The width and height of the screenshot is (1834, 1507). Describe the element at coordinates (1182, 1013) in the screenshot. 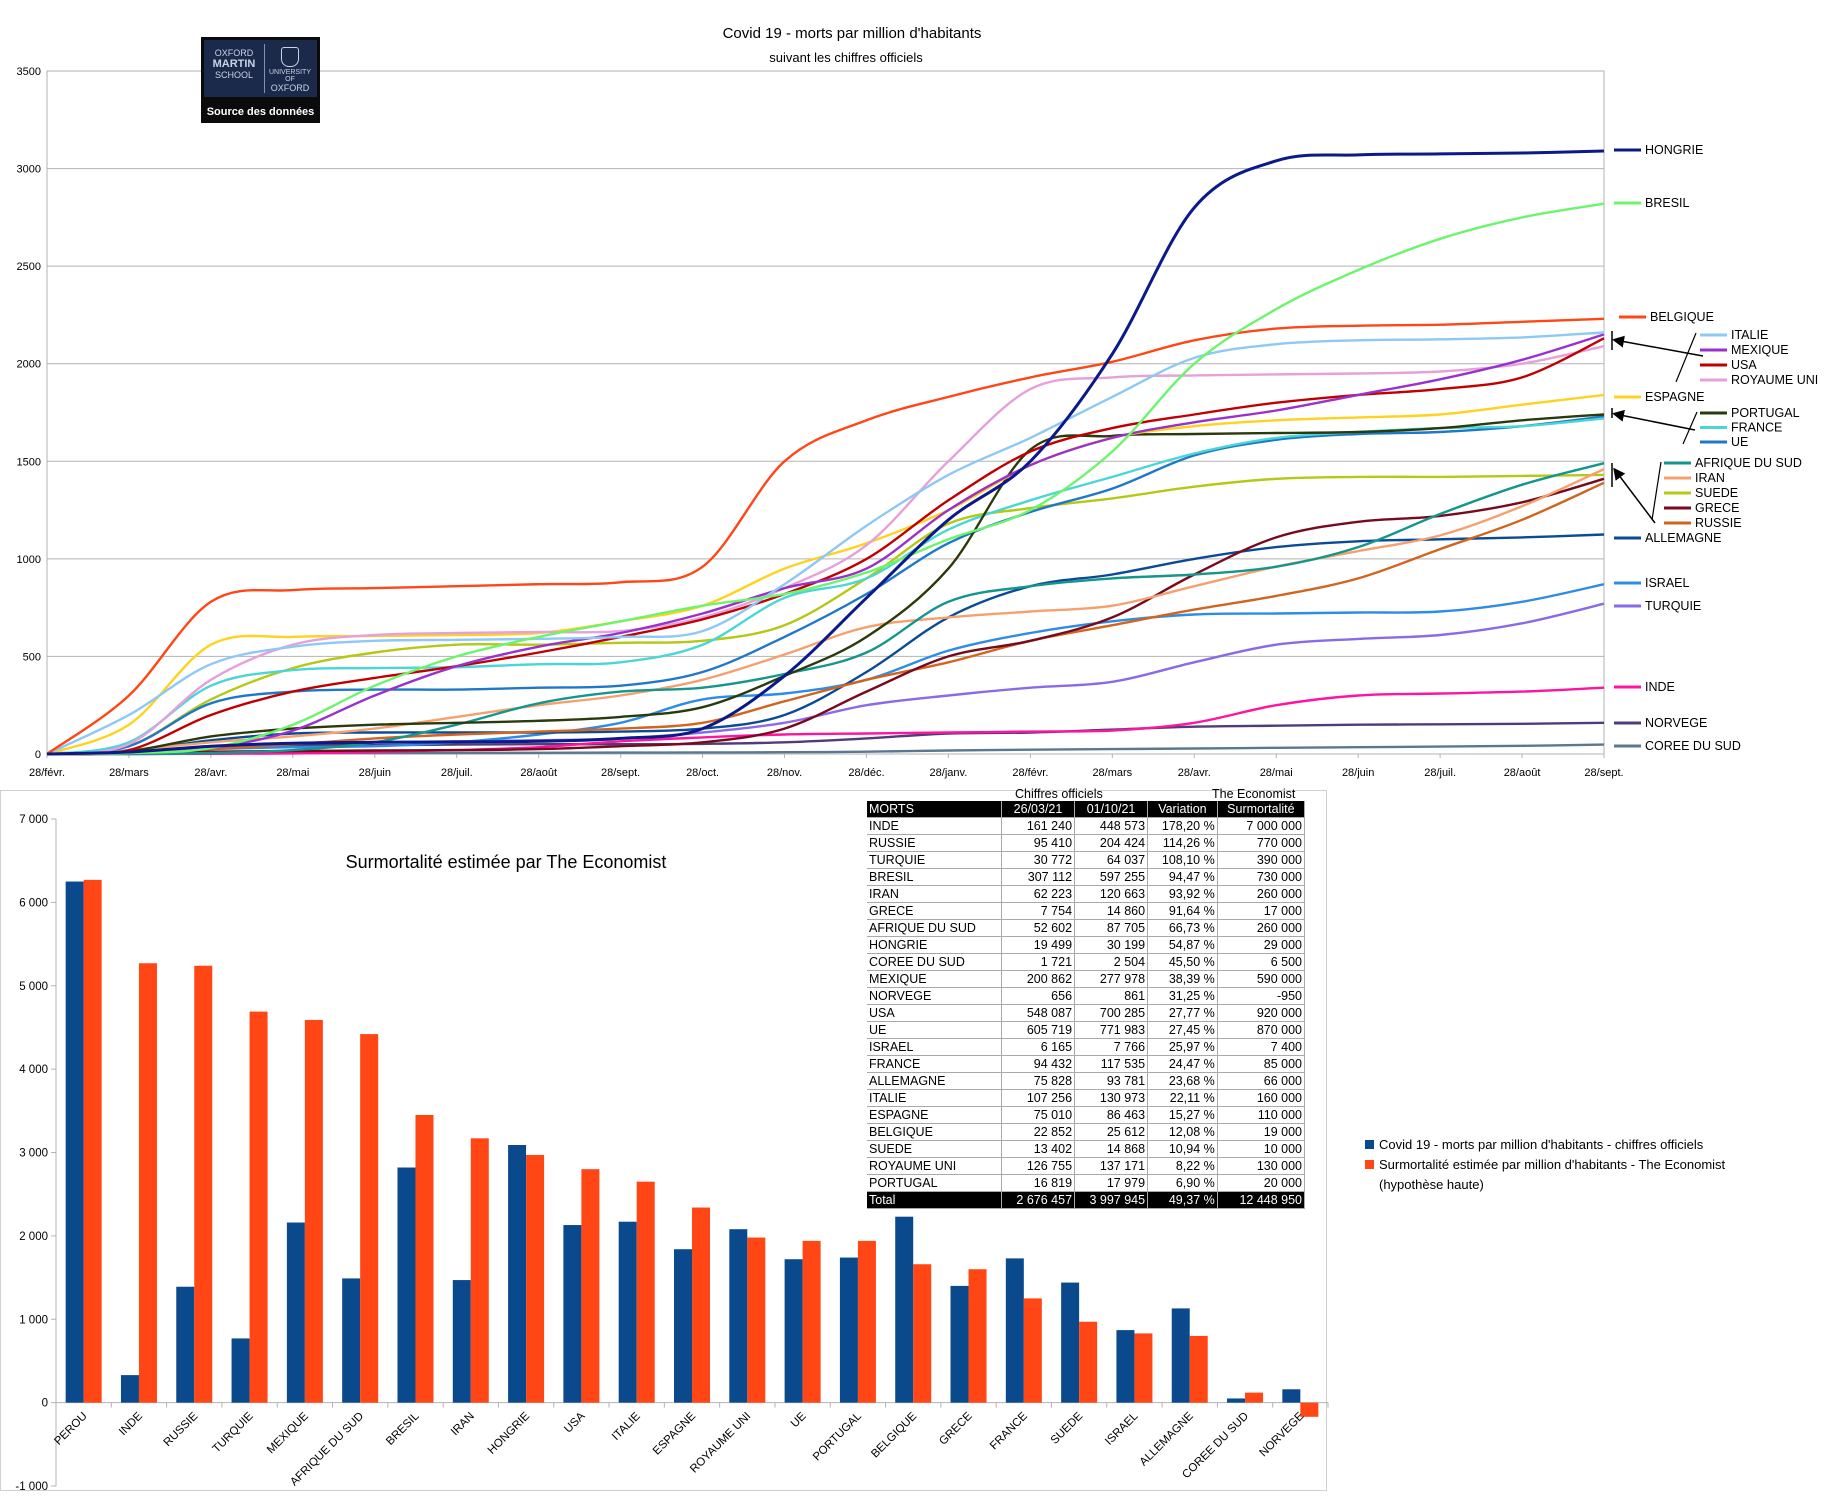

I see `table-cell: 27,77 %` at that location.